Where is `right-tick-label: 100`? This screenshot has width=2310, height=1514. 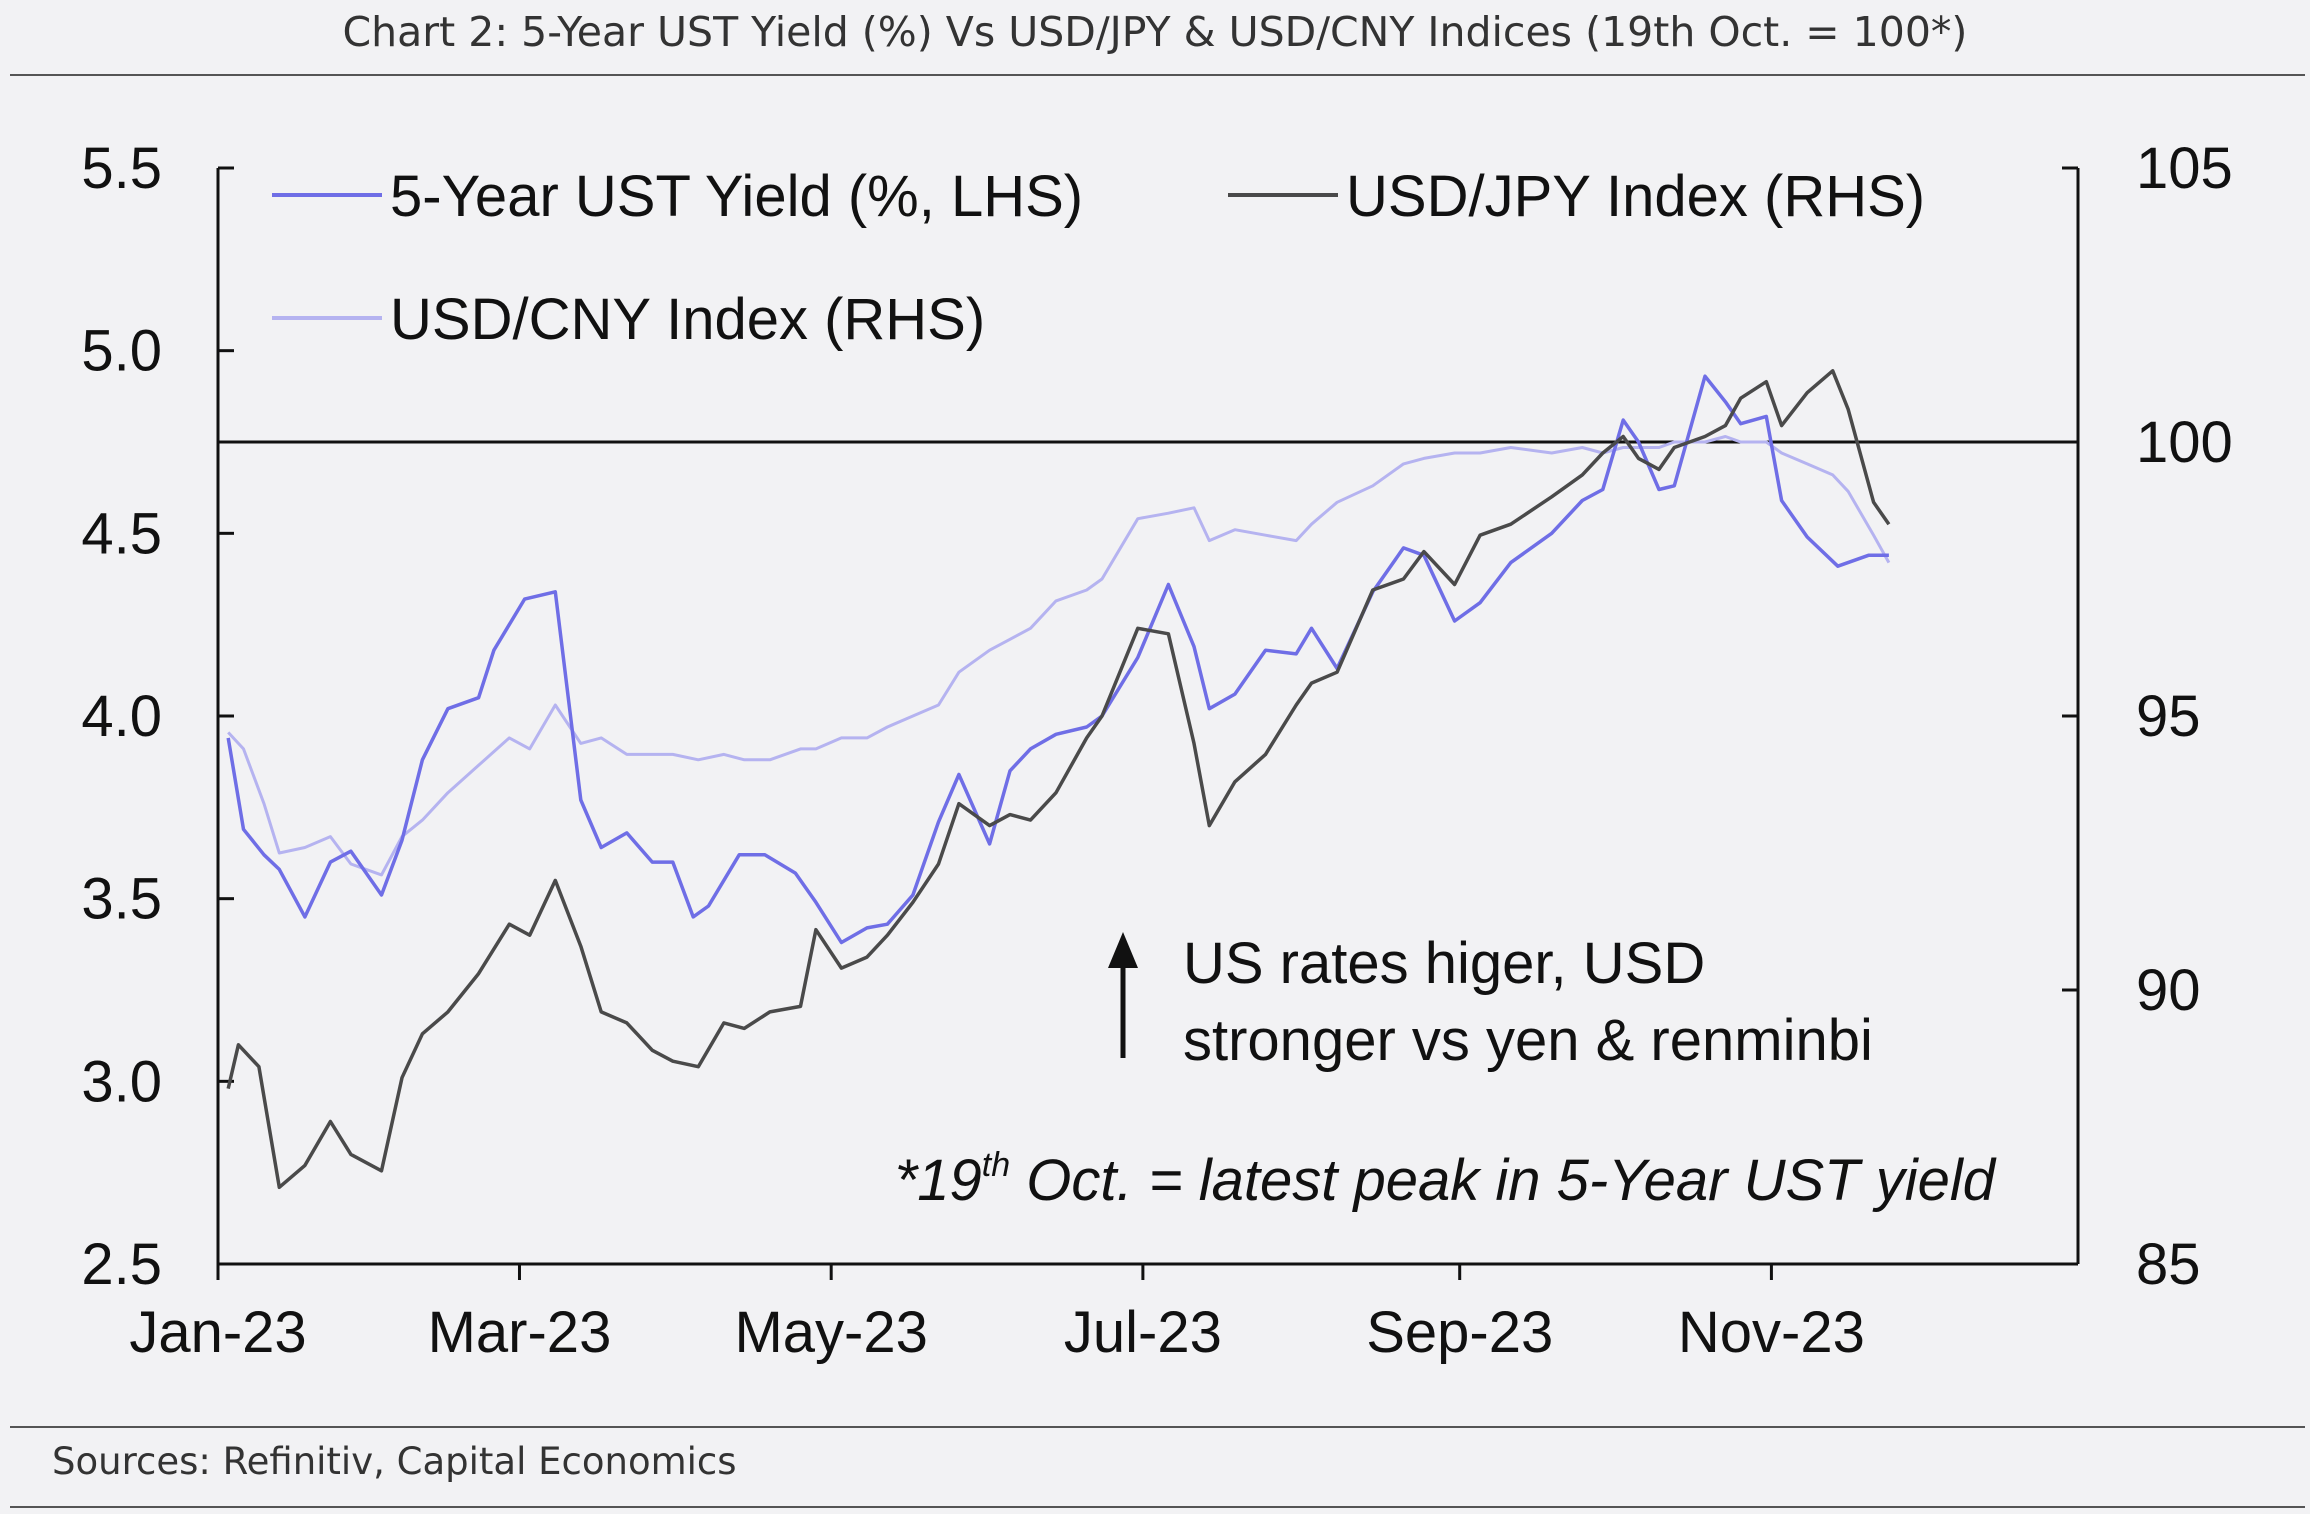 right-tick-label: 100 is located at coordinates (2184, 442).